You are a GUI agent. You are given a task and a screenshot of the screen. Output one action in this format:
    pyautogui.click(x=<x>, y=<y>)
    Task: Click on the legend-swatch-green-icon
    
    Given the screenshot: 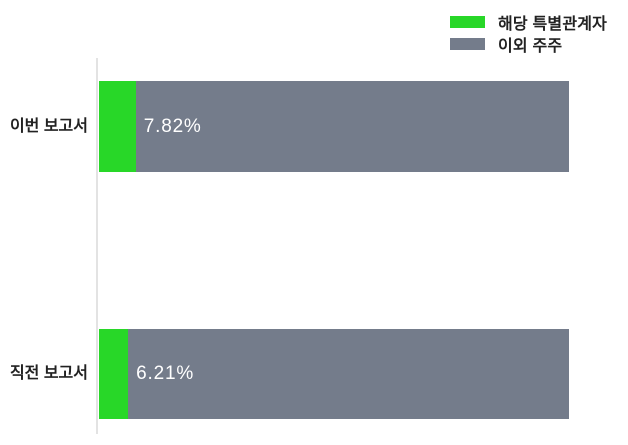 What is the action you would take?
    pyautogui.click(x=467, y=22)
    